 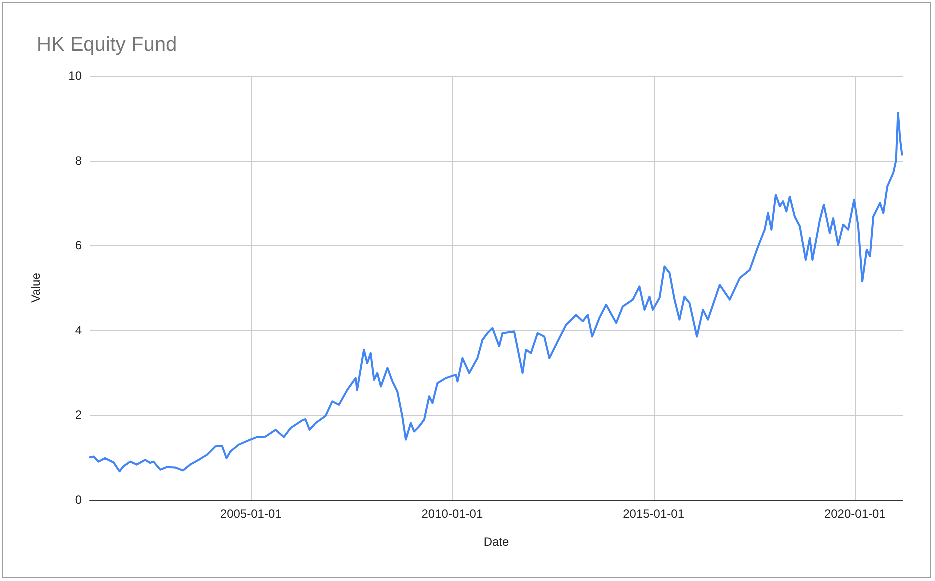 I want to click on x-axis-title: Date, so click(x=497, y=542).